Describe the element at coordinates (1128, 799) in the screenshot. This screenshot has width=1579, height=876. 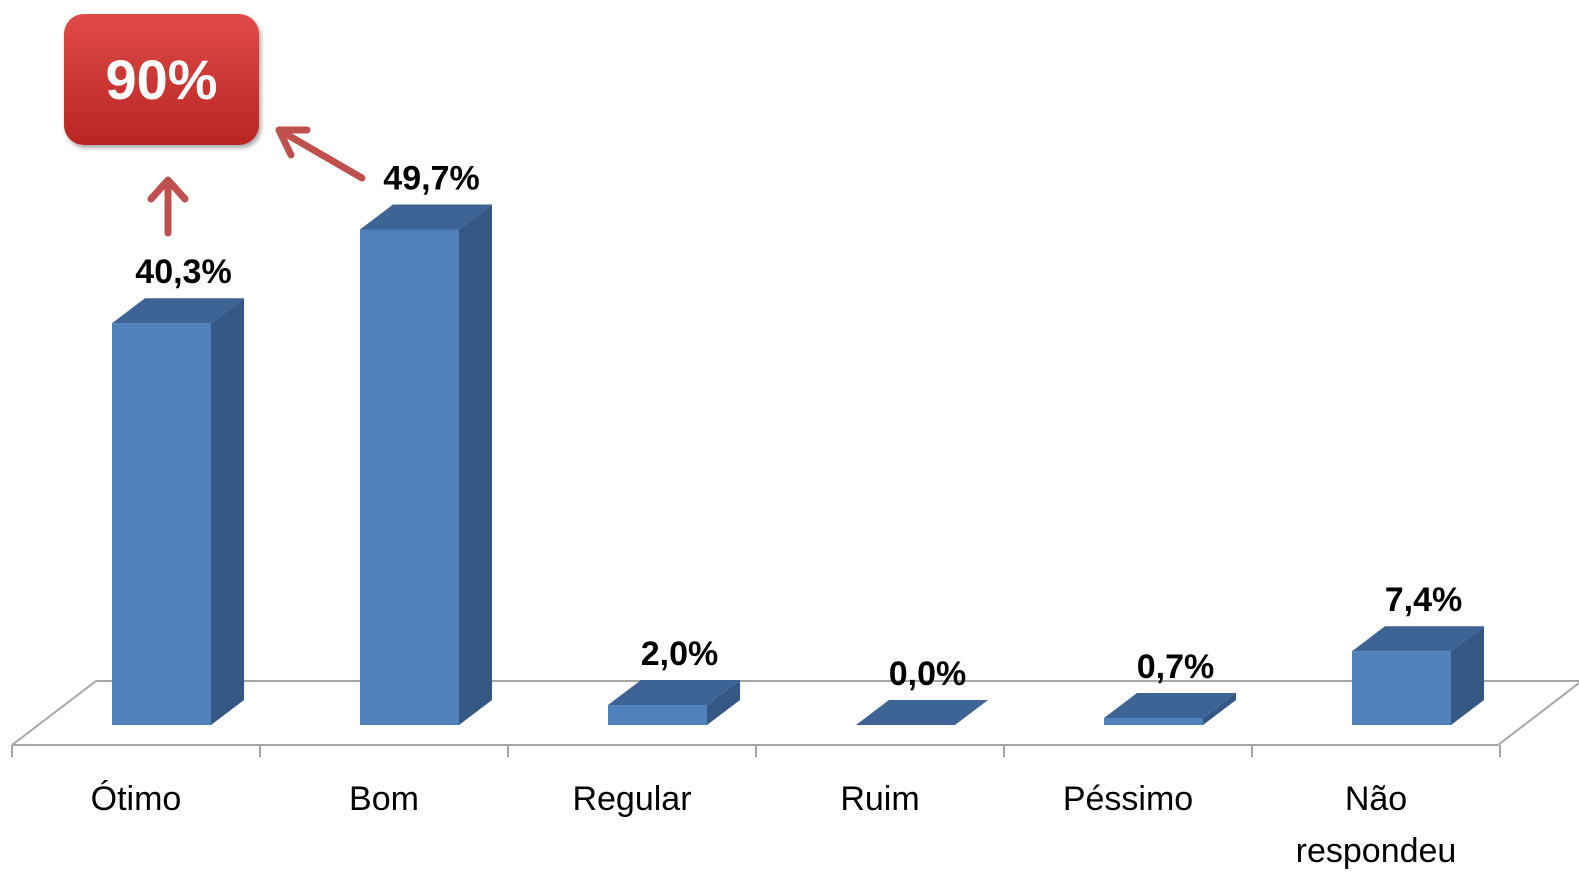
I see `category-label: Péssimo` at that location.